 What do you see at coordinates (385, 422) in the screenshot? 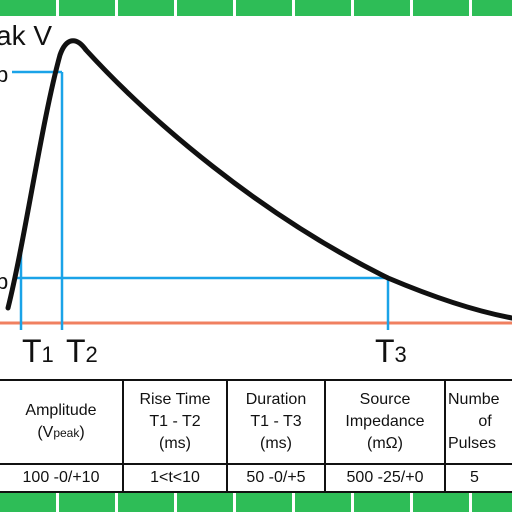
I see `header-source-impedance: Source Impedance (mΩ)` at bounding box center [385, 422].